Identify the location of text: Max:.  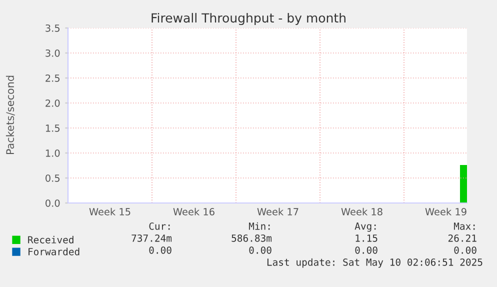
(464, 226).